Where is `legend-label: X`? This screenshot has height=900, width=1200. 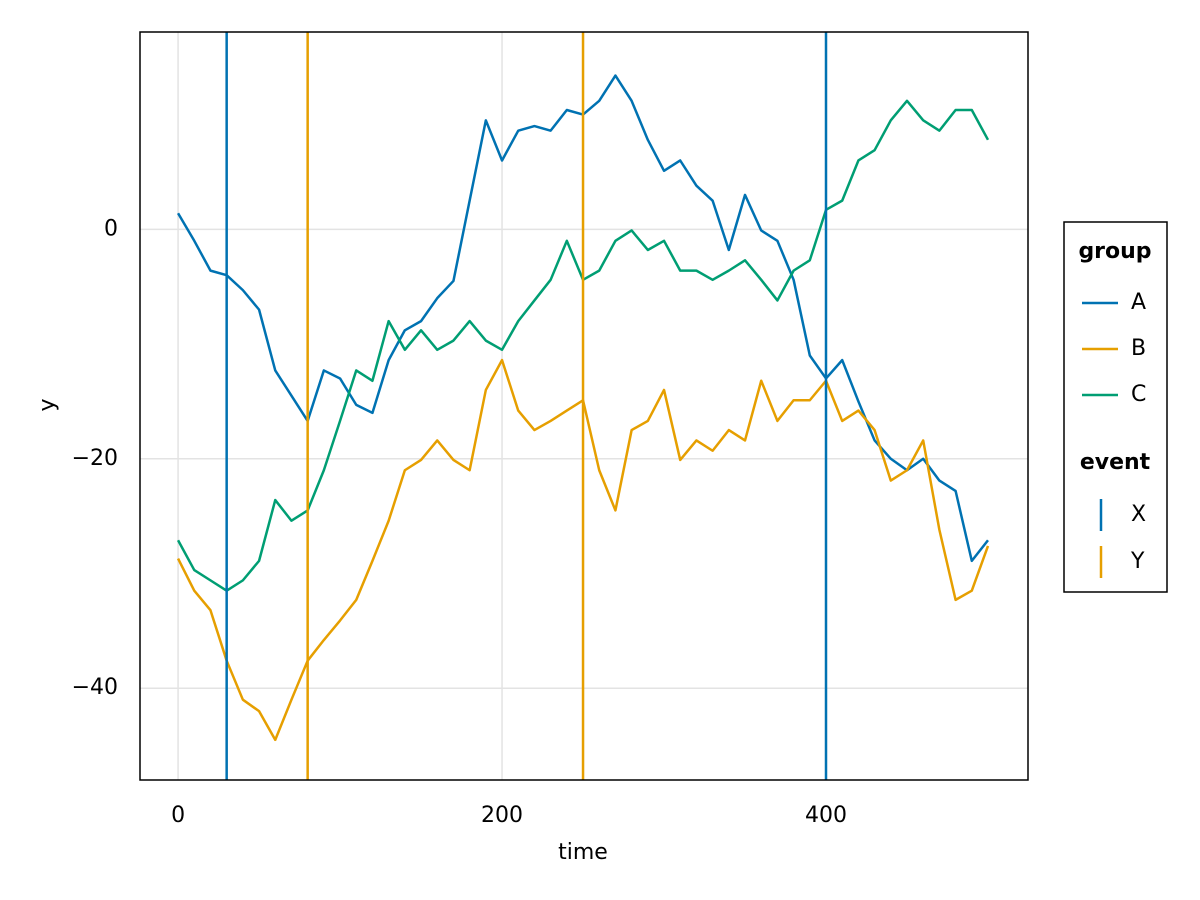
legend-label: X is located at coordinates (1138, 514).